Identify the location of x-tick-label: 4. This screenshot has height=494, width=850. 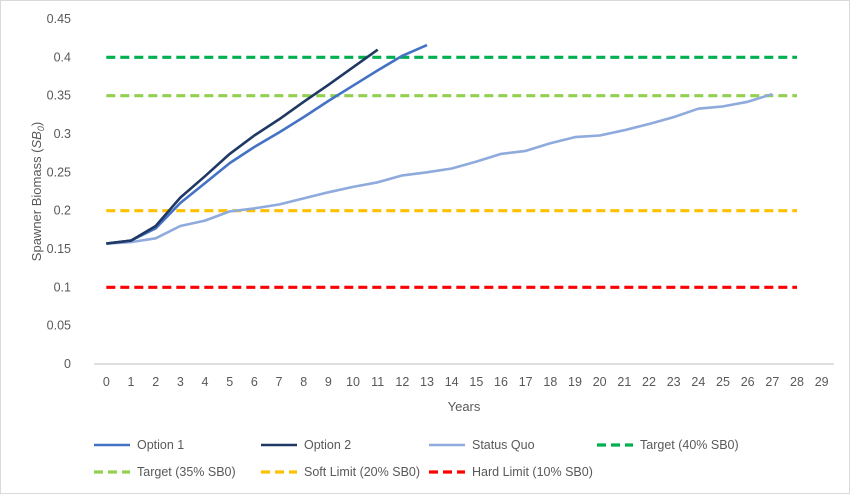
(205, 382).